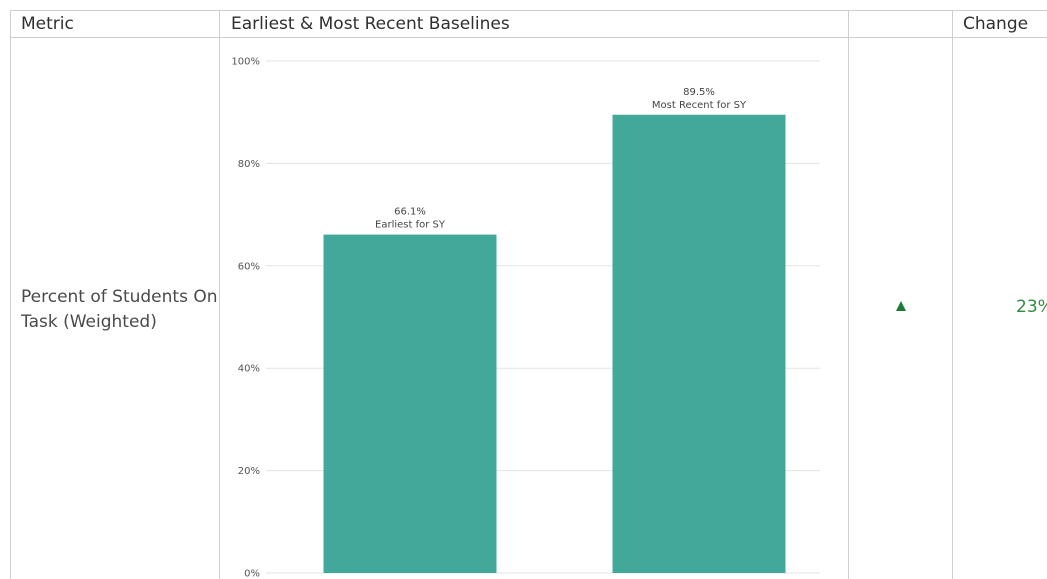 This screenshot has height=579, width=1047. What do you see at coordinates (699, 92) in the screenshot?
I see `bar-value-label: 89.5%` at bounding box center [699, 92].